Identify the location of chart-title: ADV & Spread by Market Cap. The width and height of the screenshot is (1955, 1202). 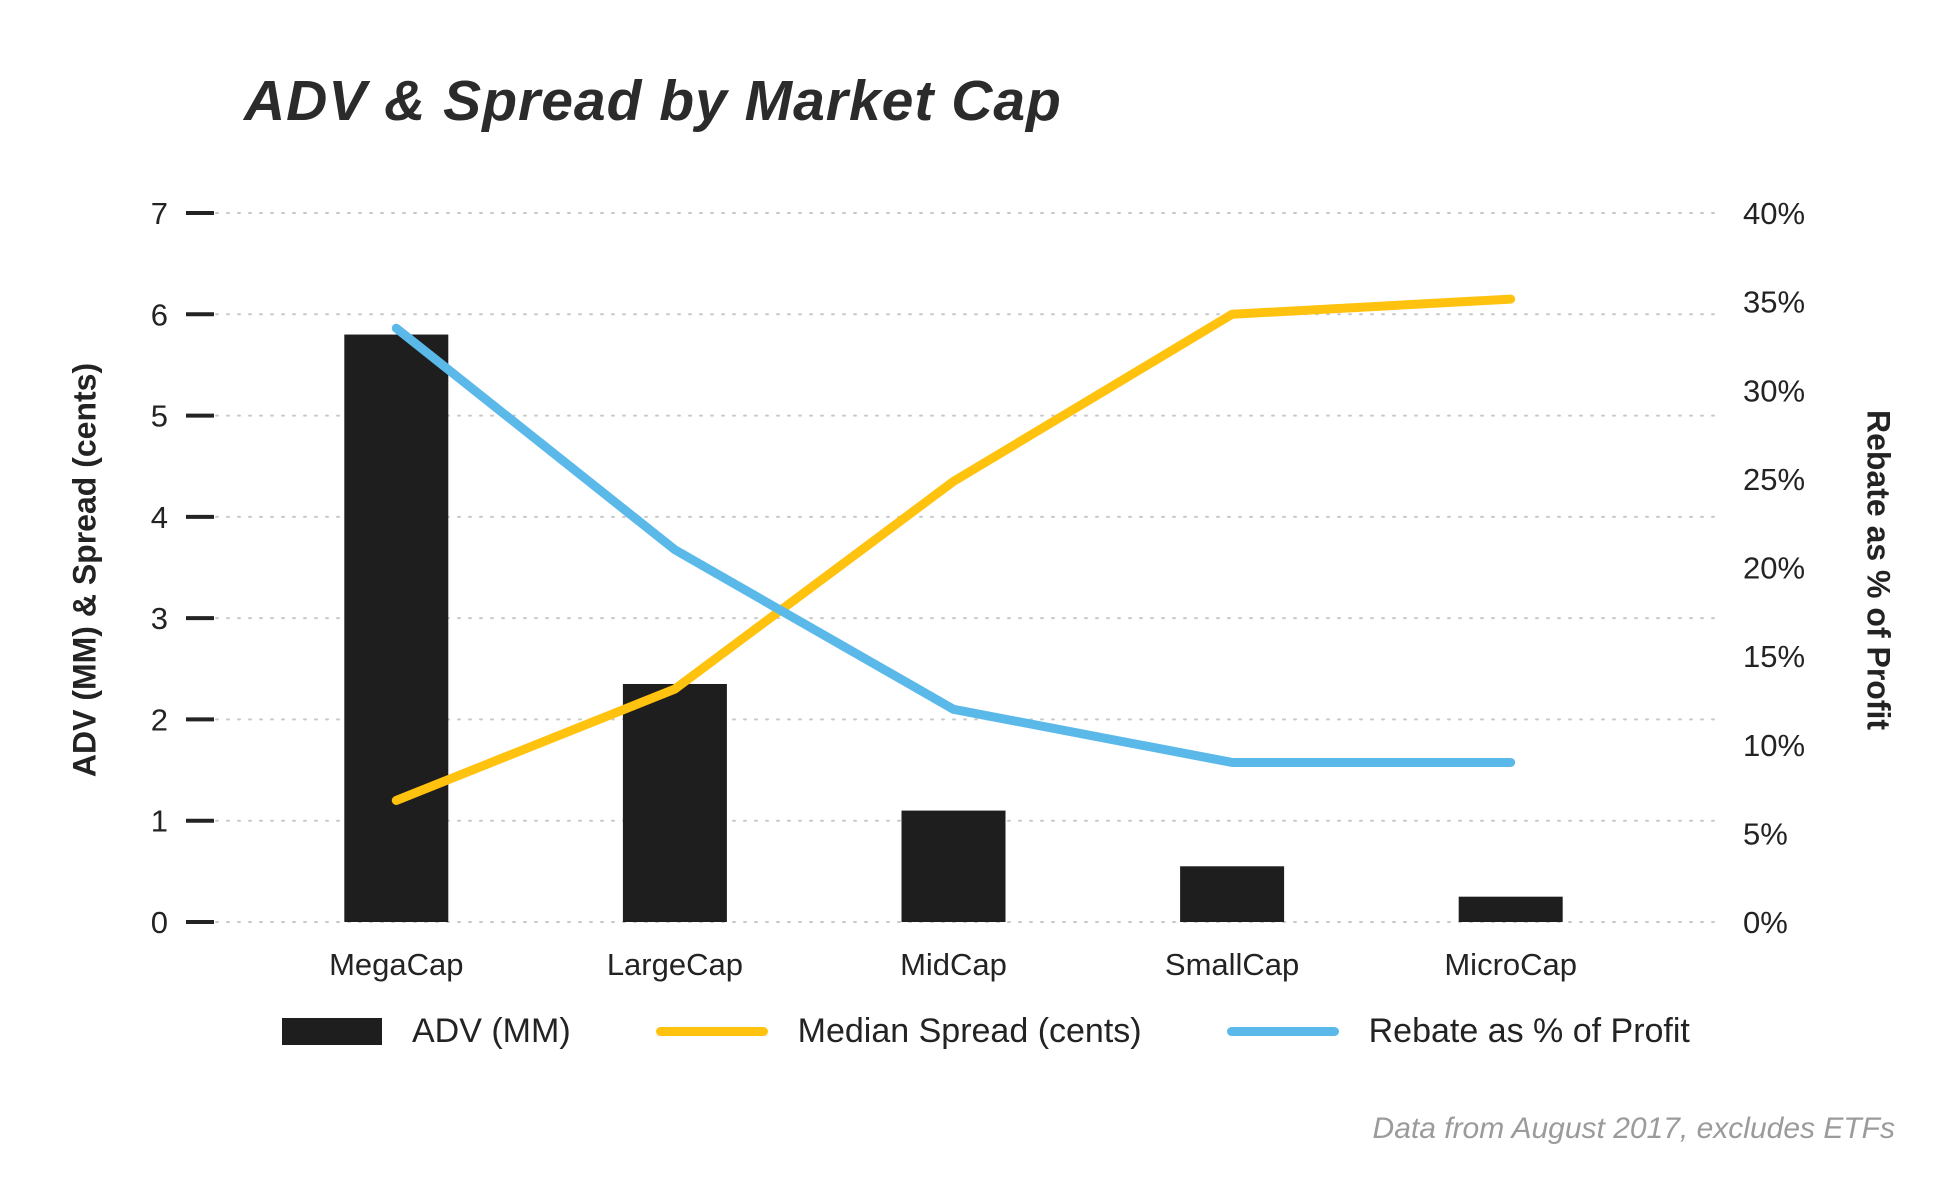
(653, 101).